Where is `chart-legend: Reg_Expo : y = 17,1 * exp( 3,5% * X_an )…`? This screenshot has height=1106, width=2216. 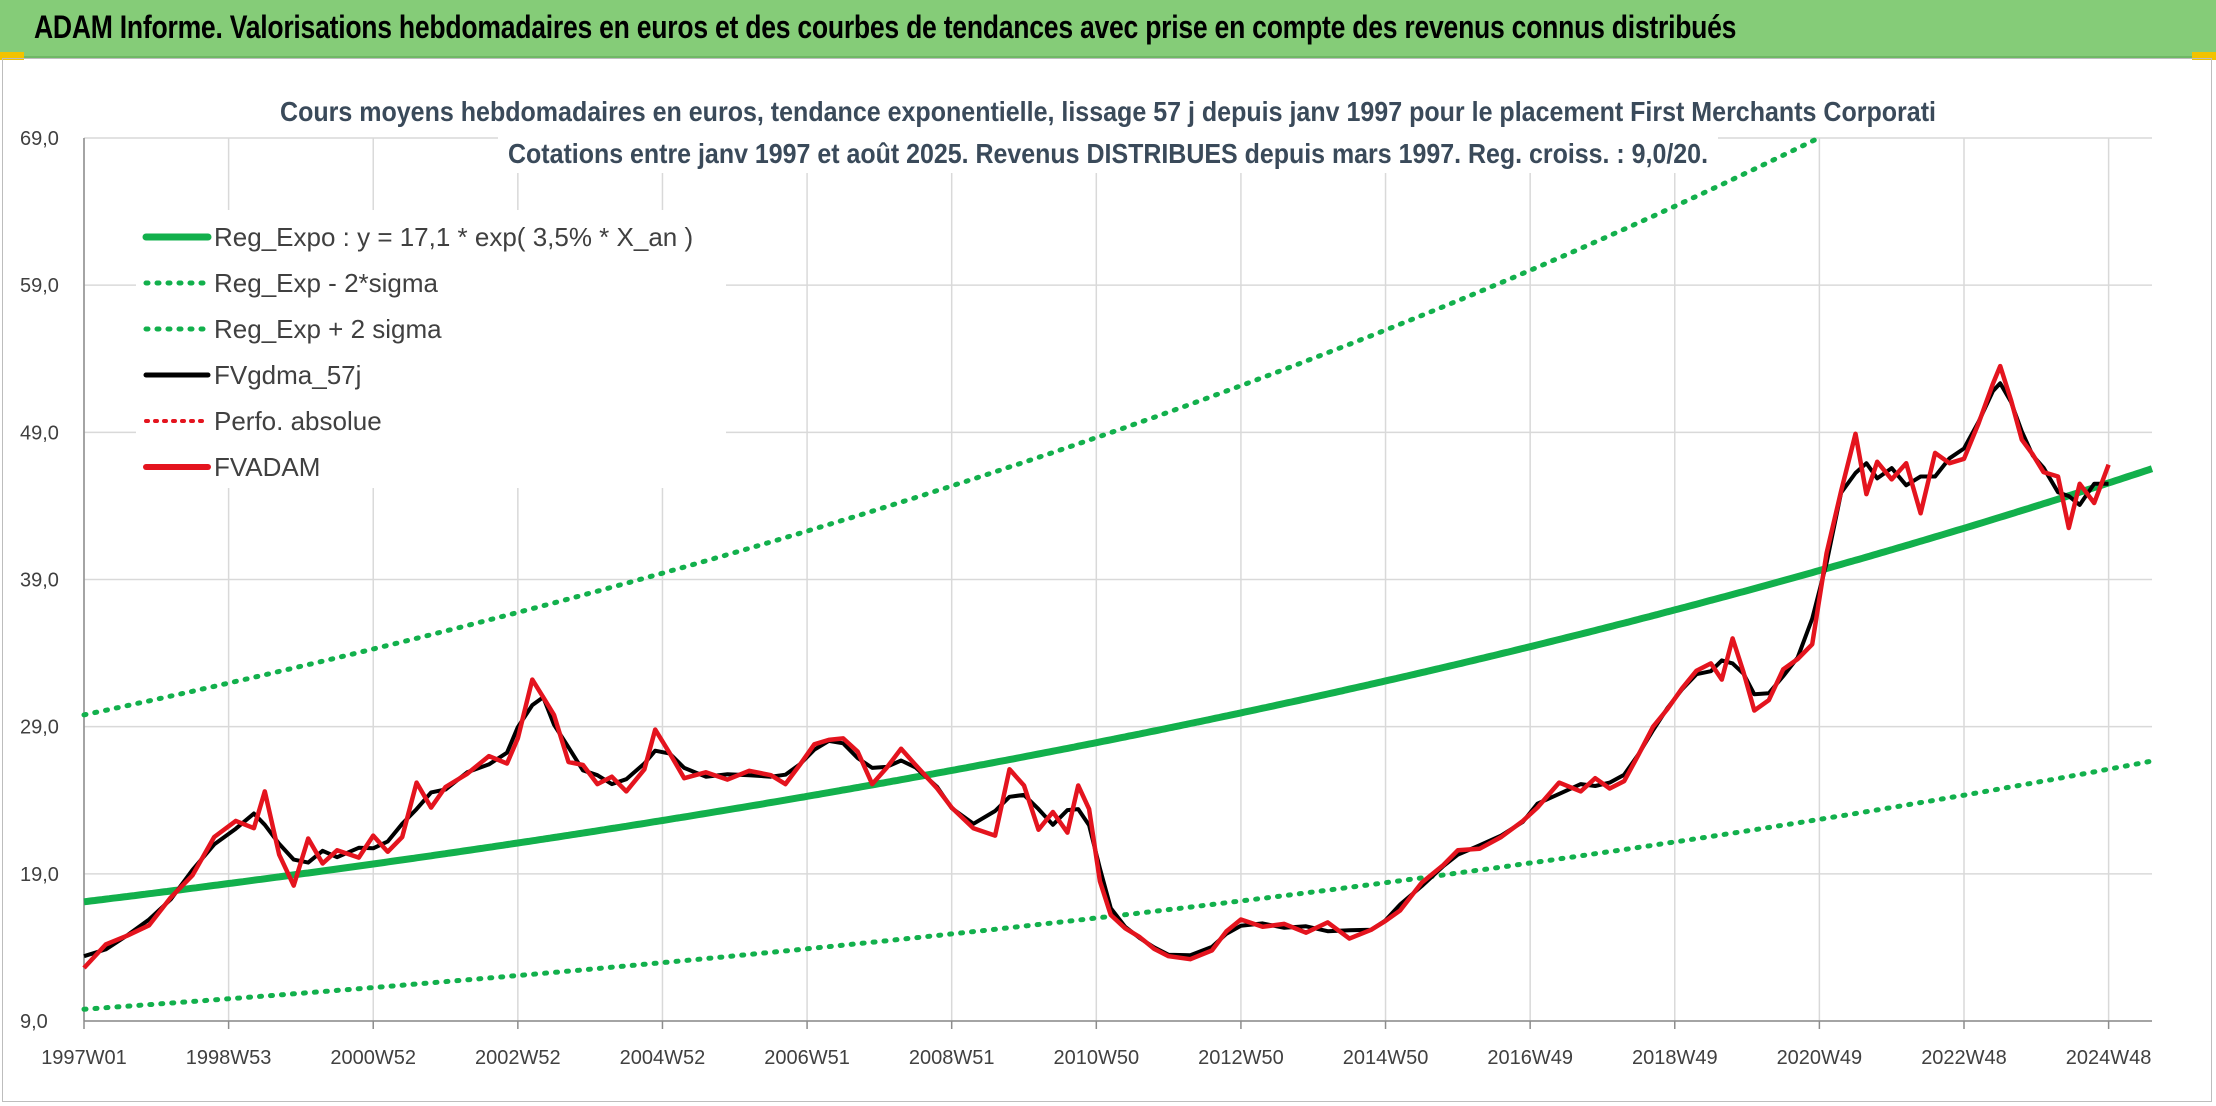 chart-legend: Reg_Expo : y = 17,1 * exp( 3,5% * X_an )… is located at coordinates (431, 349).